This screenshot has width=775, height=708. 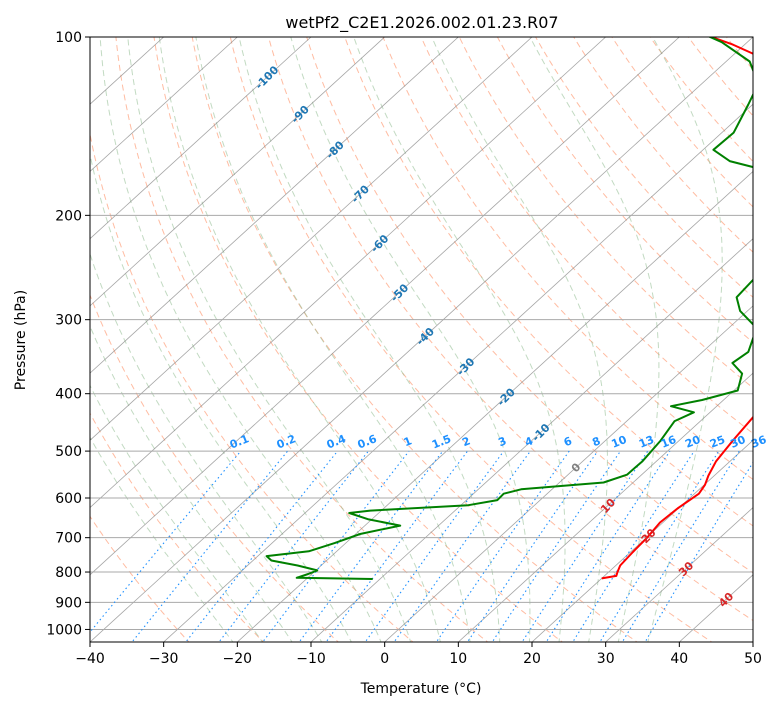 I want to click on y-tick-label: 500, so click(x=68, y=452).